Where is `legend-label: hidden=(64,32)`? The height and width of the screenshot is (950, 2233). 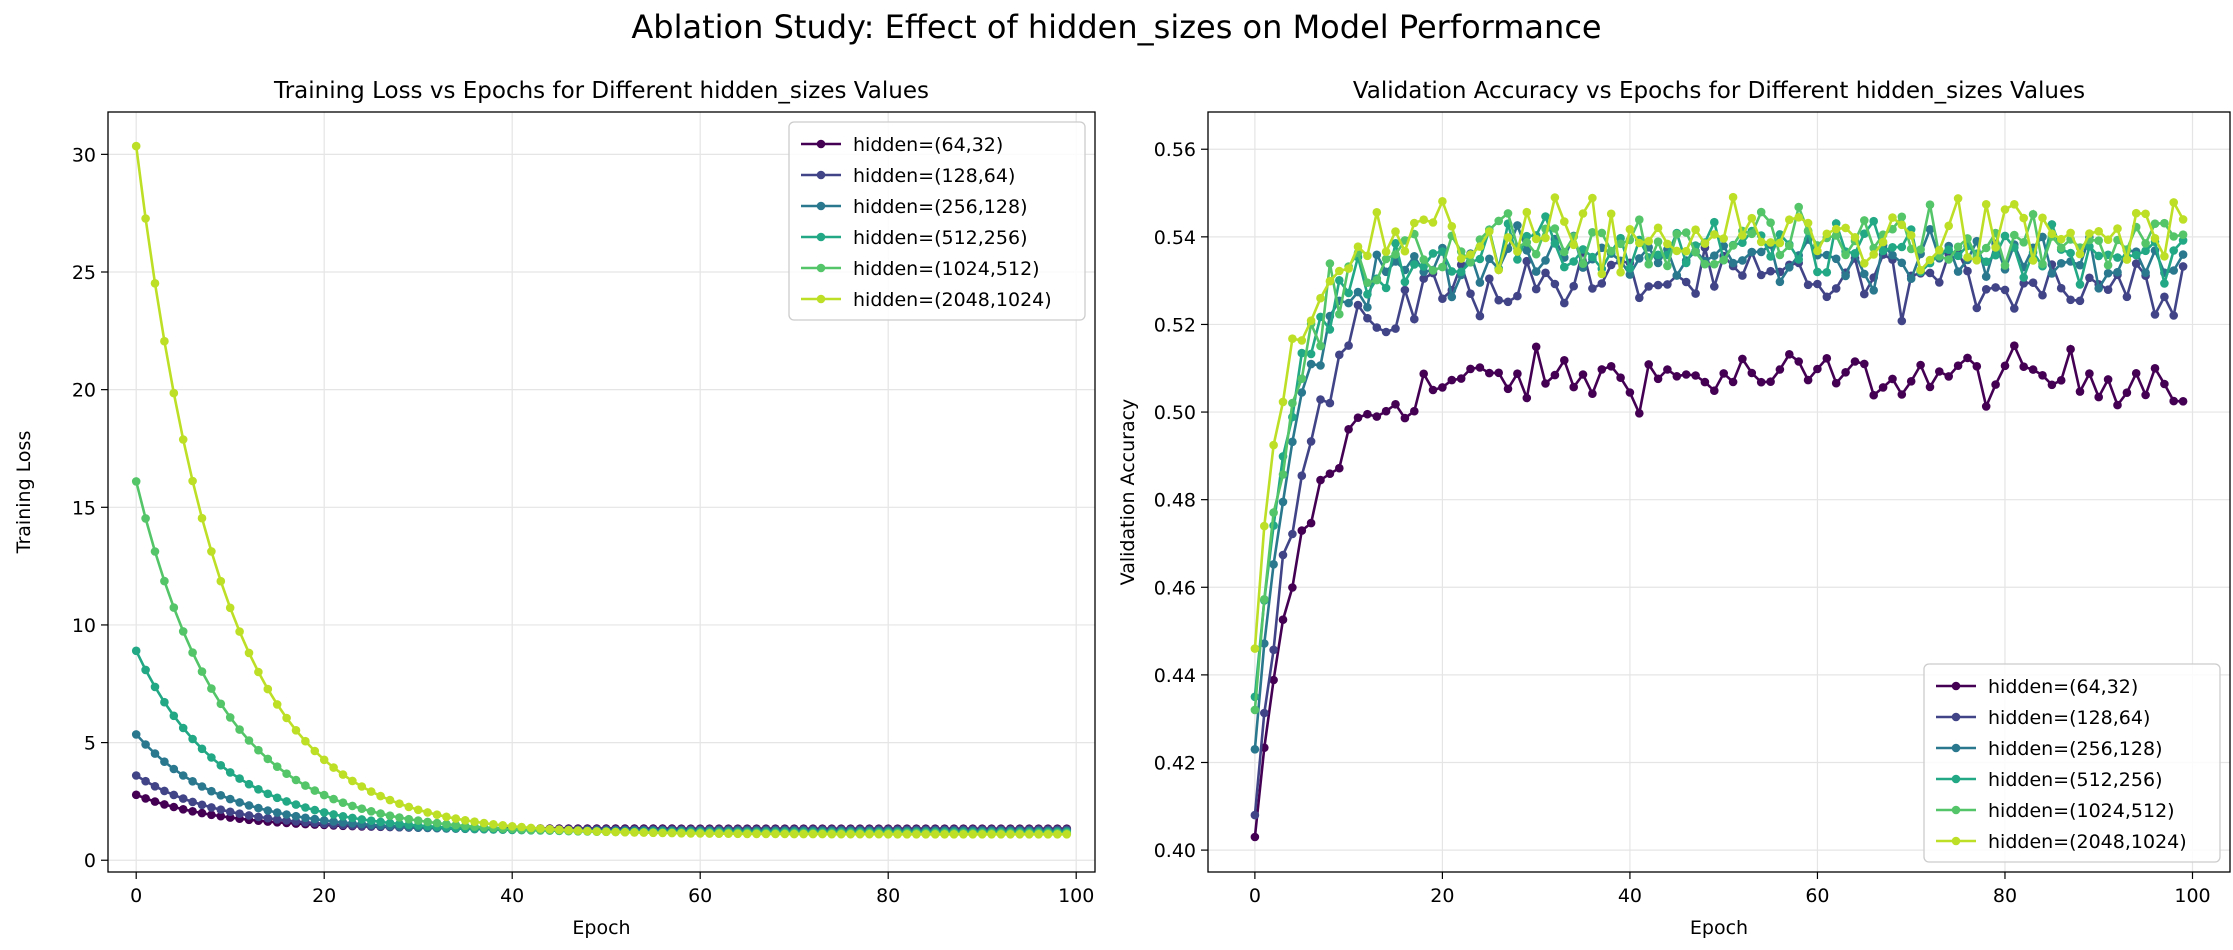 legend-label: hidden=(64,32) is located at coordinates (2063, 687).